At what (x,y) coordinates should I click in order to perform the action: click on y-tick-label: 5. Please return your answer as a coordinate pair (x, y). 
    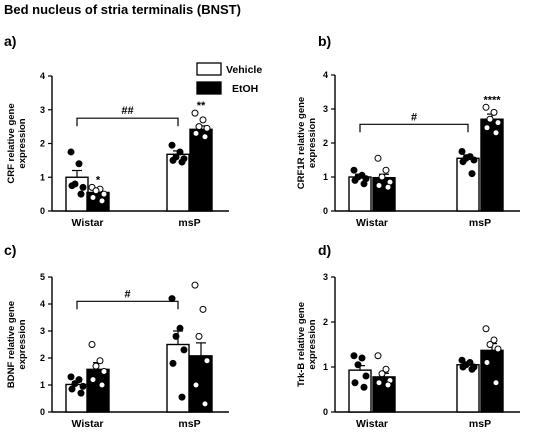
    Looking at the image, I should click on (42, 277).